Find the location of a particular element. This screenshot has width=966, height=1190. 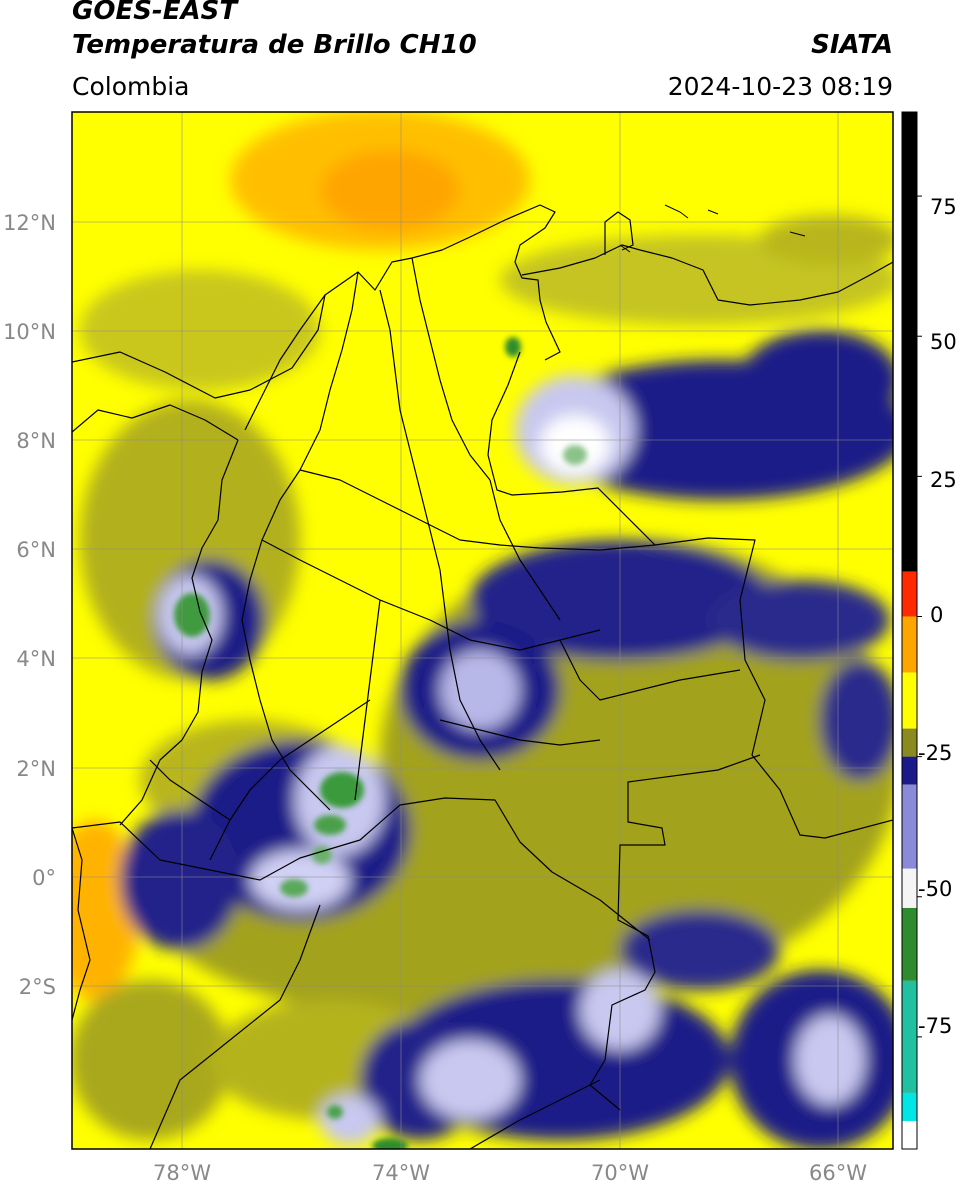

lon-label-70w: 70°W is located at coordinates (620, 1173).